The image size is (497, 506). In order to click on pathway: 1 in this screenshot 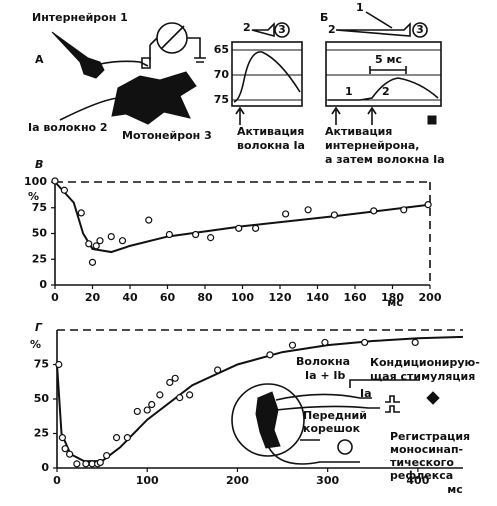, I will do `click(360, 7)`.